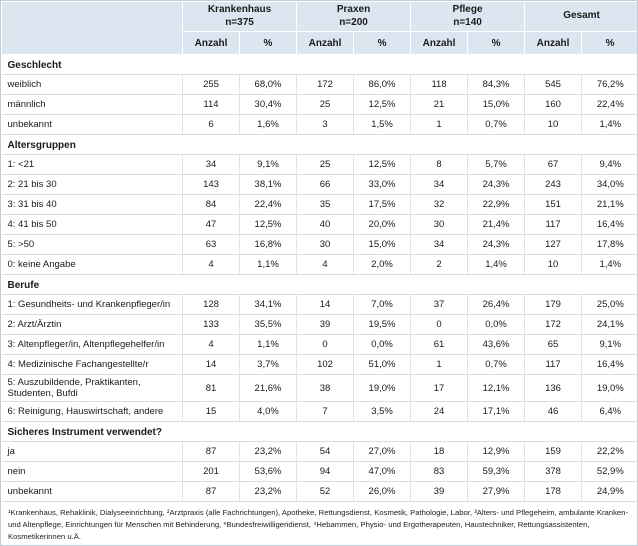 The width and height of the screenshot is (638, 546). I want to click on cell-percent: 12,9%, so click(496, 451).